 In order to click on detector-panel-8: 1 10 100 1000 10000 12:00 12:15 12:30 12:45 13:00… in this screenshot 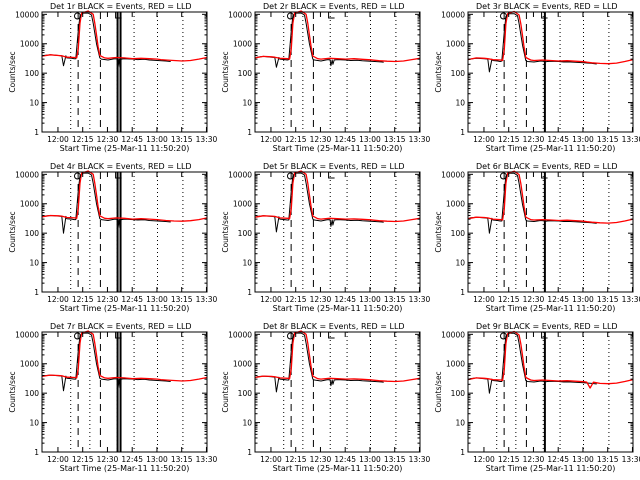, I will do `click(325, 397)`.